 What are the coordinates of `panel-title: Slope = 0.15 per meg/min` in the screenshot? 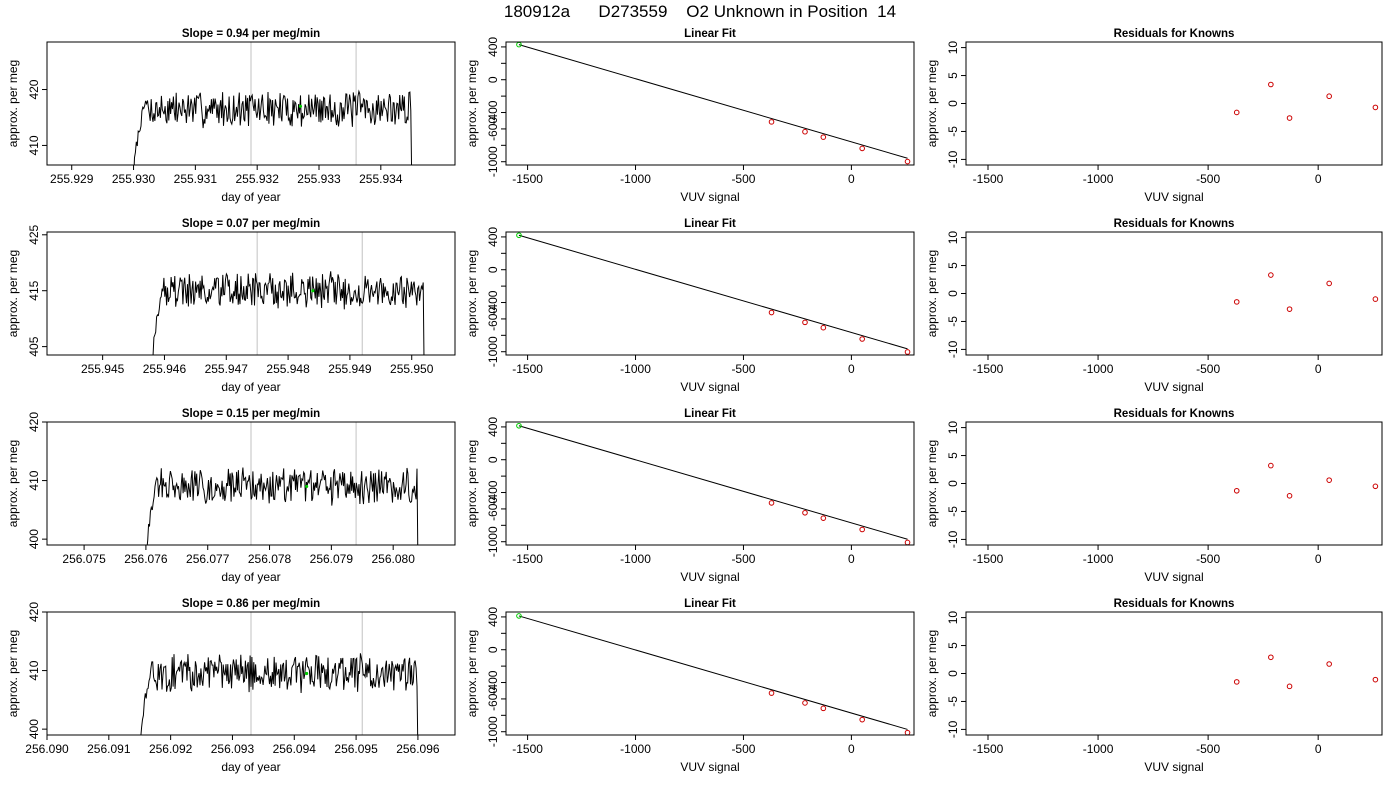 It's located at (251, 414).